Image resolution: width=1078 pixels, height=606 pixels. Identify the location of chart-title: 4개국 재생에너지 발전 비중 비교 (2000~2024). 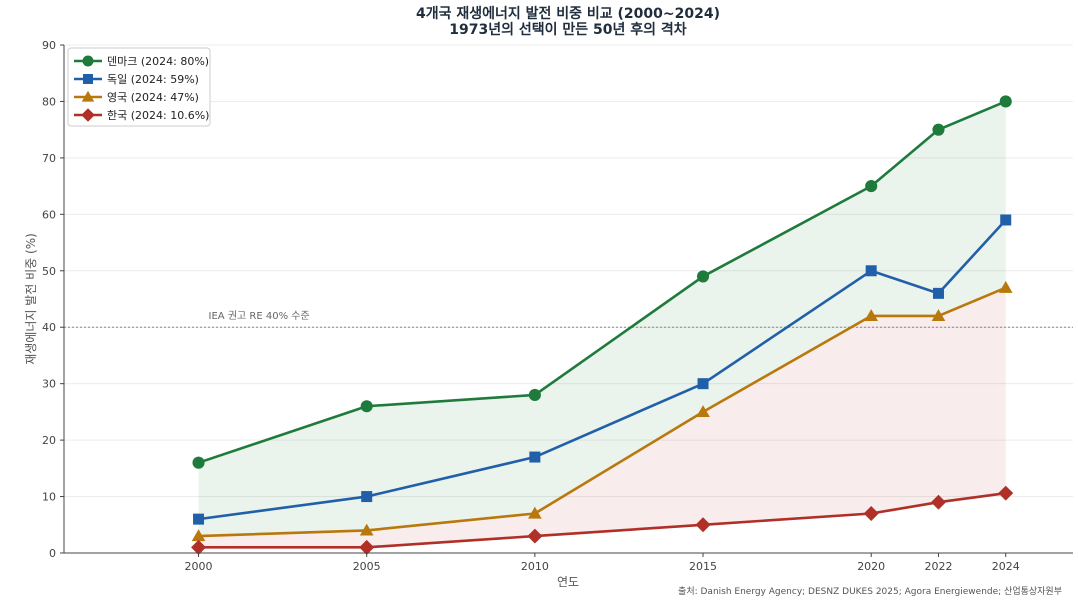
(568, 13).